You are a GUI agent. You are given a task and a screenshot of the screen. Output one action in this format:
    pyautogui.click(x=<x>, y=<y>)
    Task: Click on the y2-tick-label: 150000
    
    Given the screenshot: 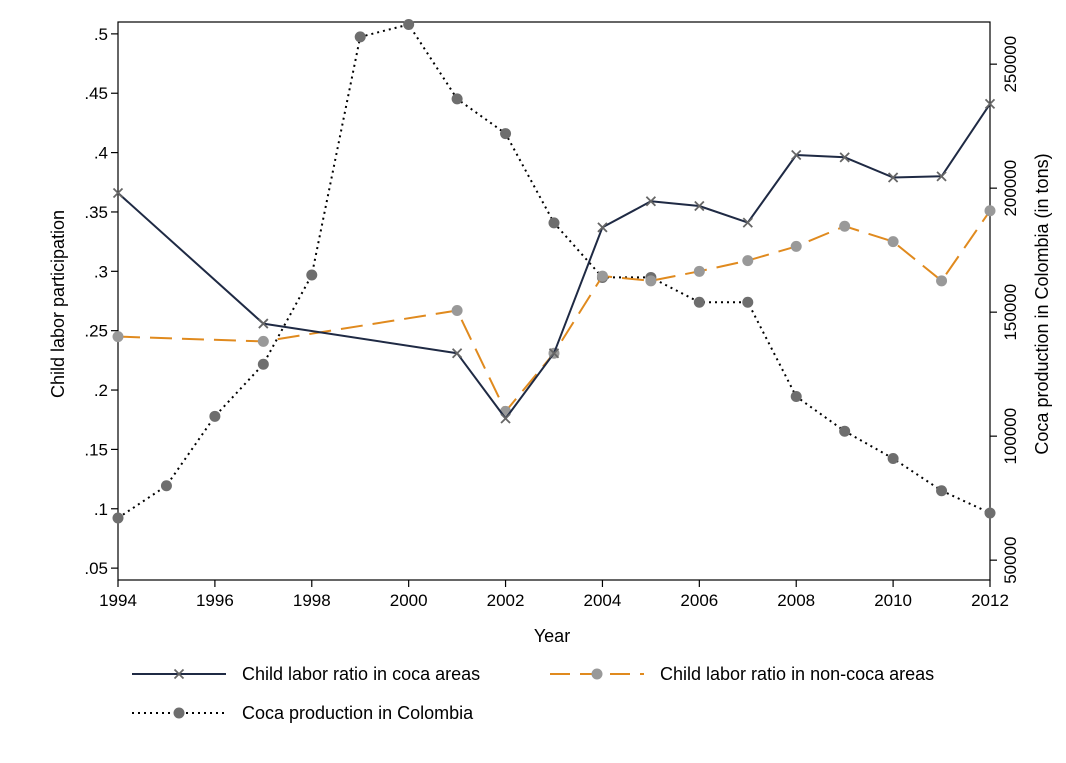 What is the action you would take?
    pyautogui.click(x=1010, y=312)
    